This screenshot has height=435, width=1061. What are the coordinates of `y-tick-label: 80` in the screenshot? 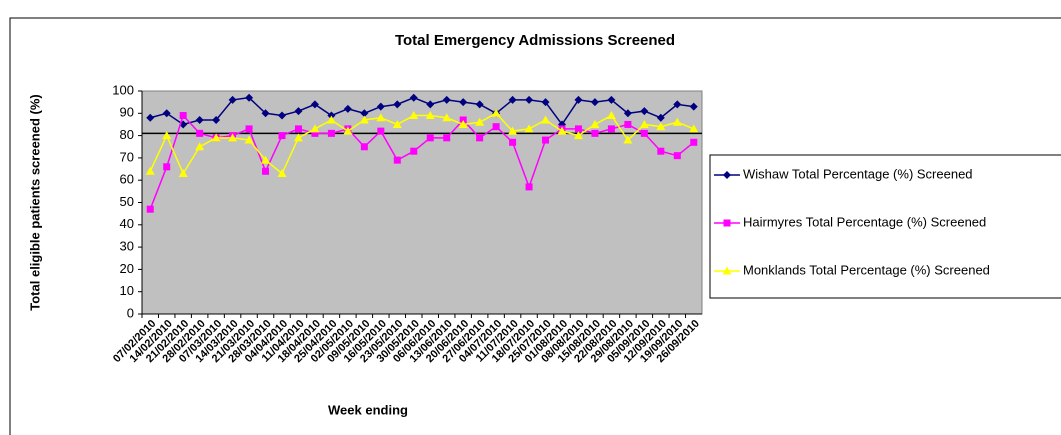 It's located at (127, 134).